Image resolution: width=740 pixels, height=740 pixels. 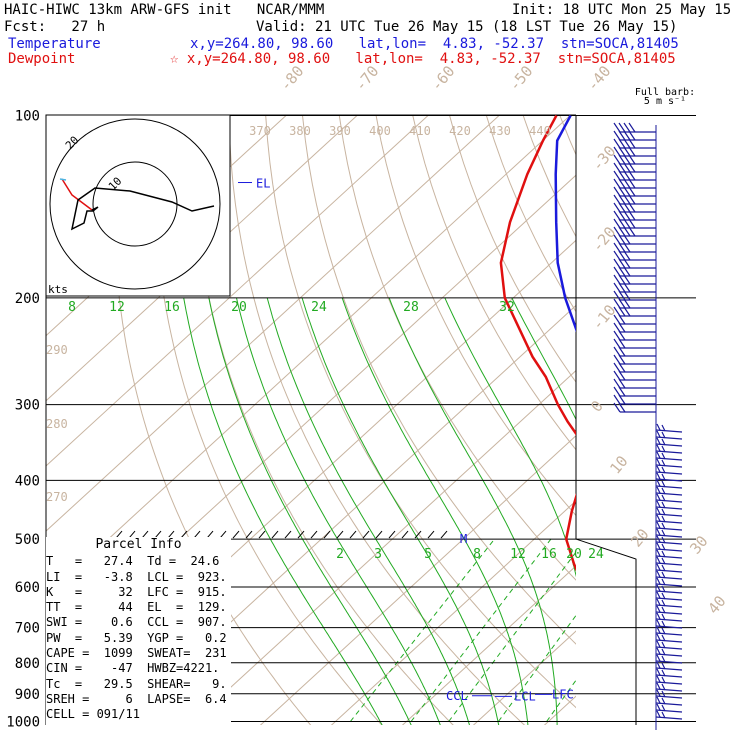 I want to click on parcel-info-row: SWI = 0.6 CCL = 907., so click(x=136, y=622).